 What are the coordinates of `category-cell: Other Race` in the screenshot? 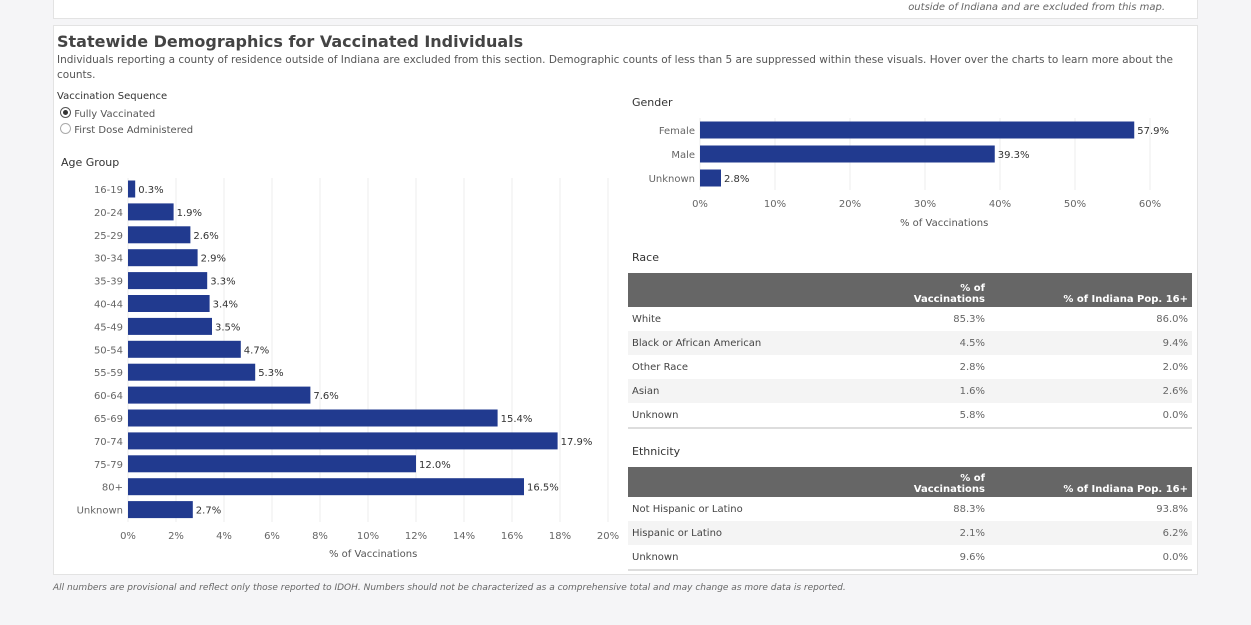 It's located at (660, 367).